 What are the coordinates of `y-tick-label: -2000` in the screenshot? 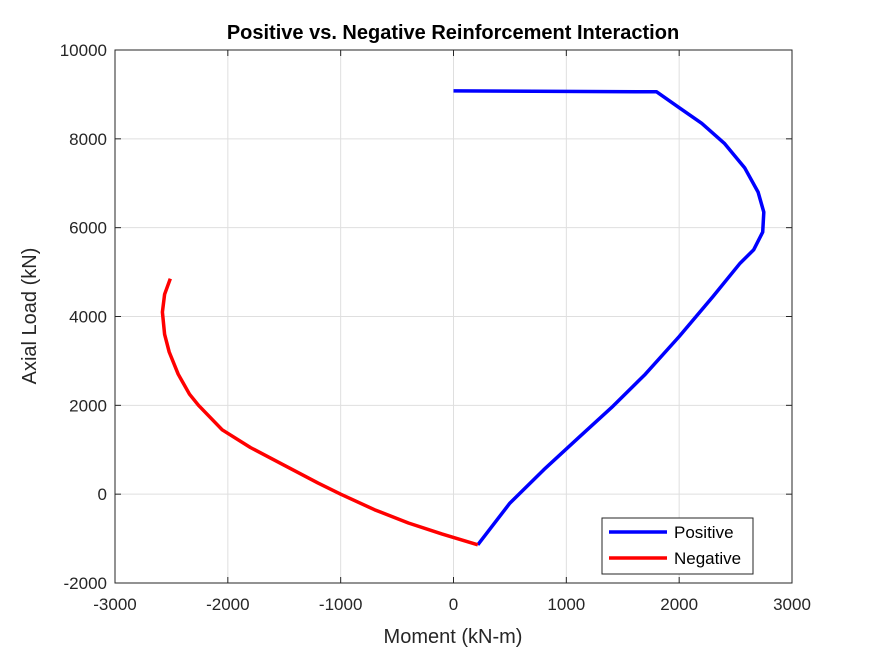 It's located at (85, 583).